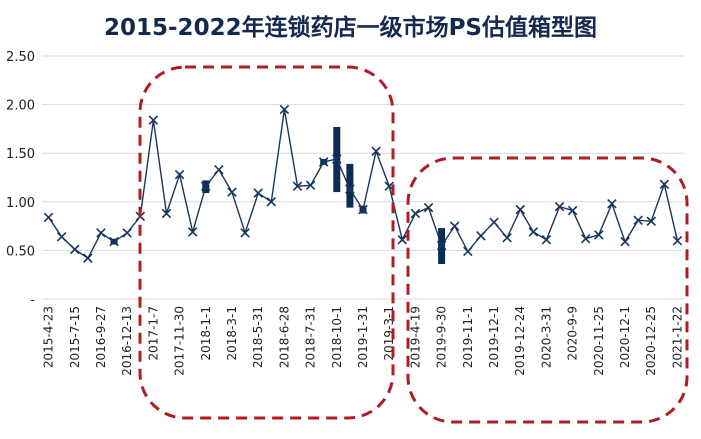  What do you see at coordinates (468, 337) in the screenshot?
I see `x-tick-label: 2019-11-1` at bounding box center [468, 337].